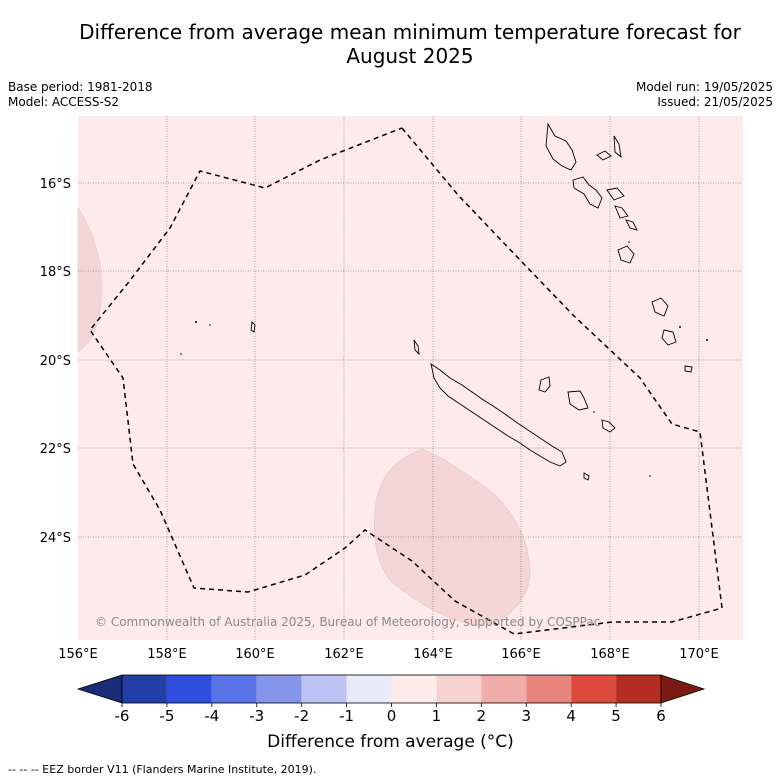  Describe the element at coordinates (64, 102) in the screenshot. I see `model-name: Model: ACCESS-S2` at that location.